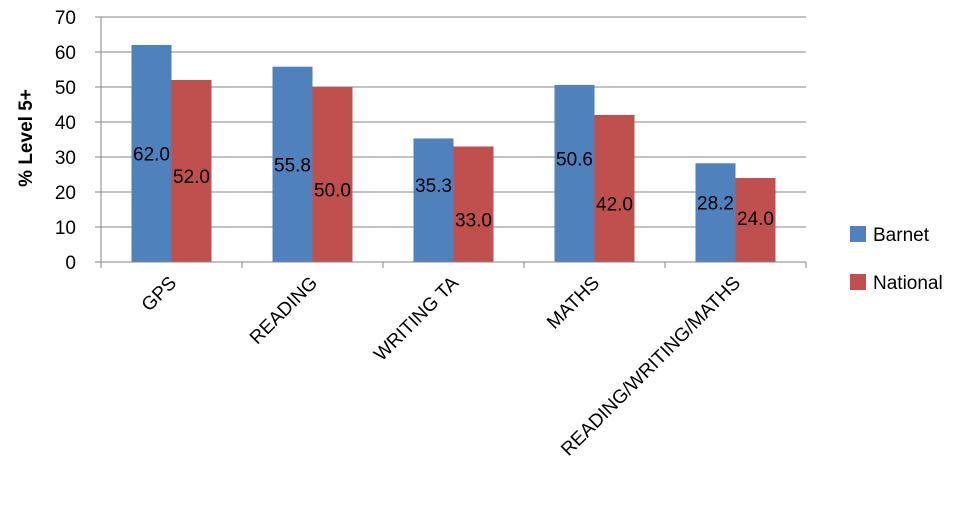 Image resolution: width=963 pixels, height=508 pixels. I want to click on legend: Barnet National, so click(896, 259).